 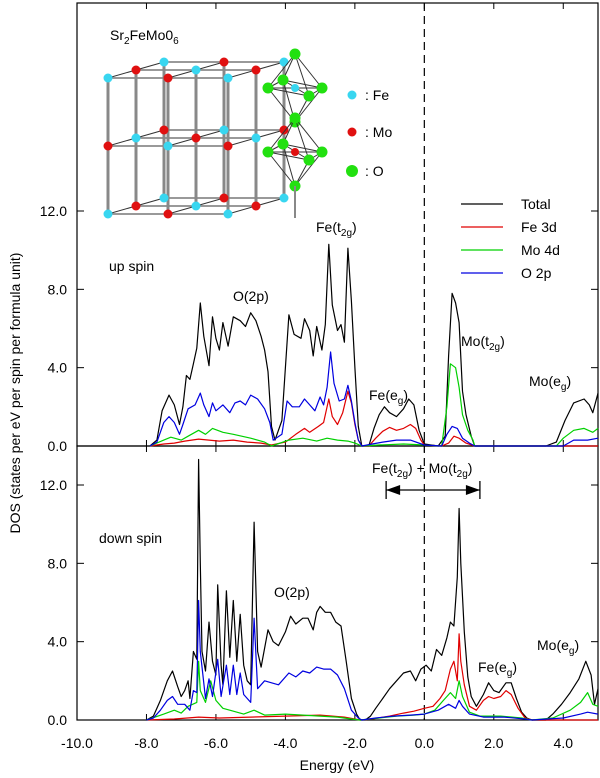 I want to click on series-line-up-o-2p, so click(x=374, y=399).